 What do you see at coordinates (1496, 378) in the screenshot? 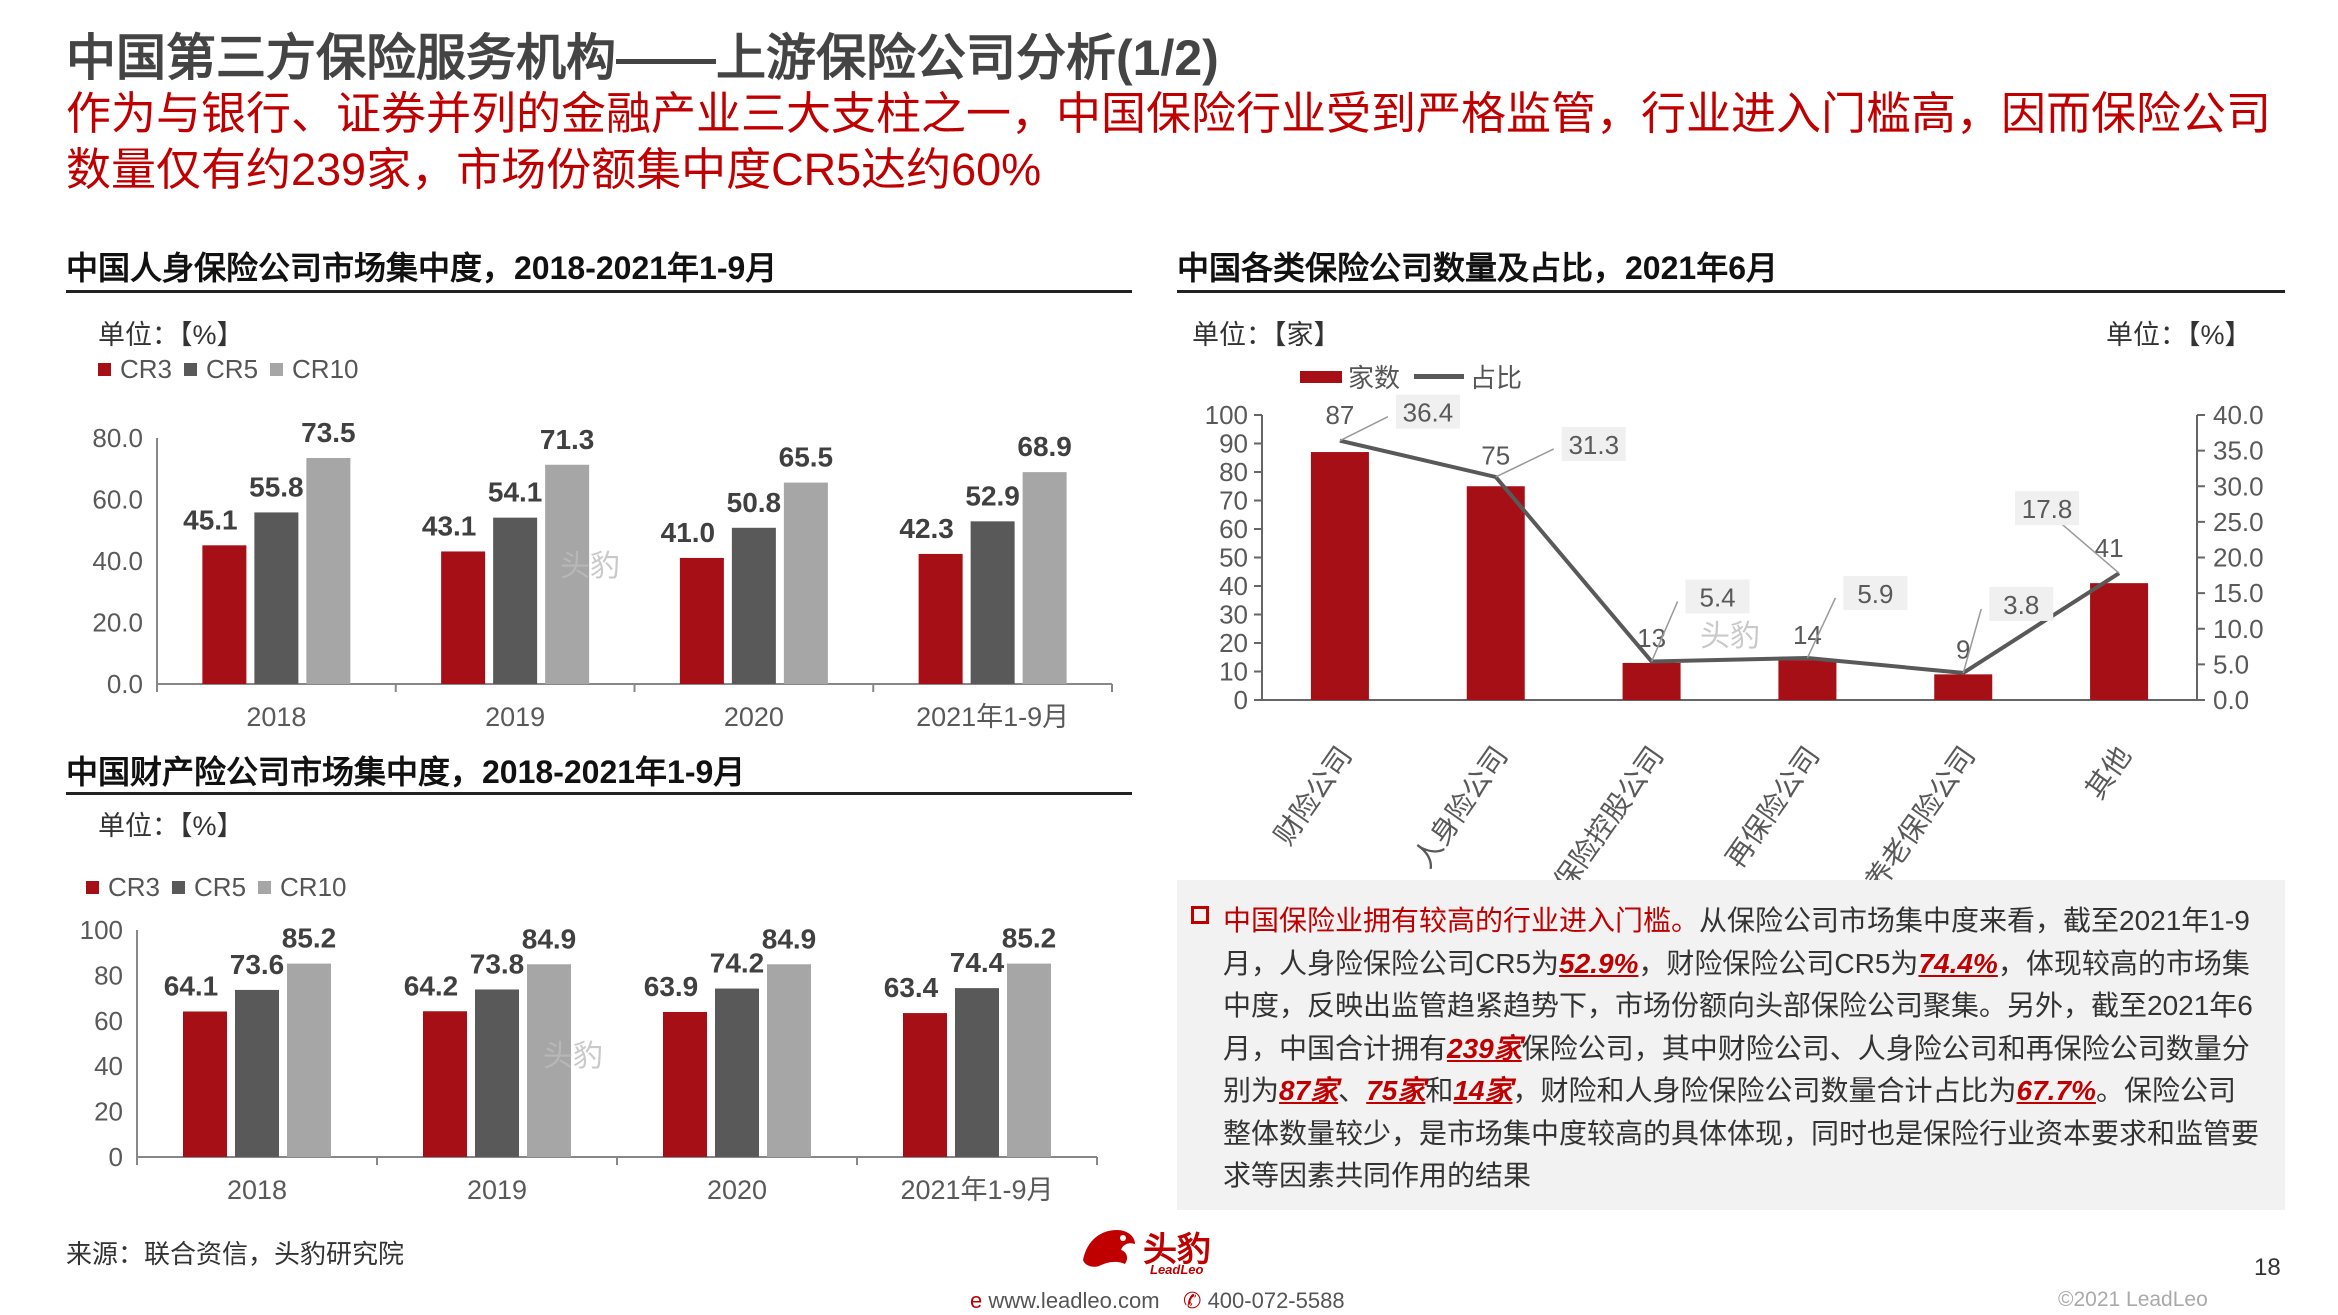
I see `legend-label-share: 占比` at bounding box center [1496, 378].